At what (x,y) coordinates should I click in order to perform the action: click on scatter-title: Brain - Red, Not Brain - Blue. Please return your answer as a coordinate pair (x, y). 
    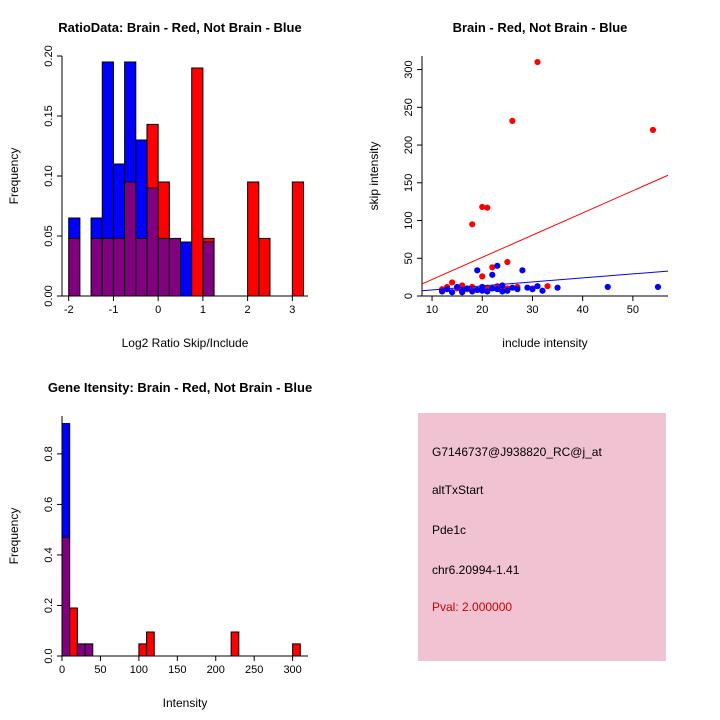
    Looking at the image, I should click on (540, 27).